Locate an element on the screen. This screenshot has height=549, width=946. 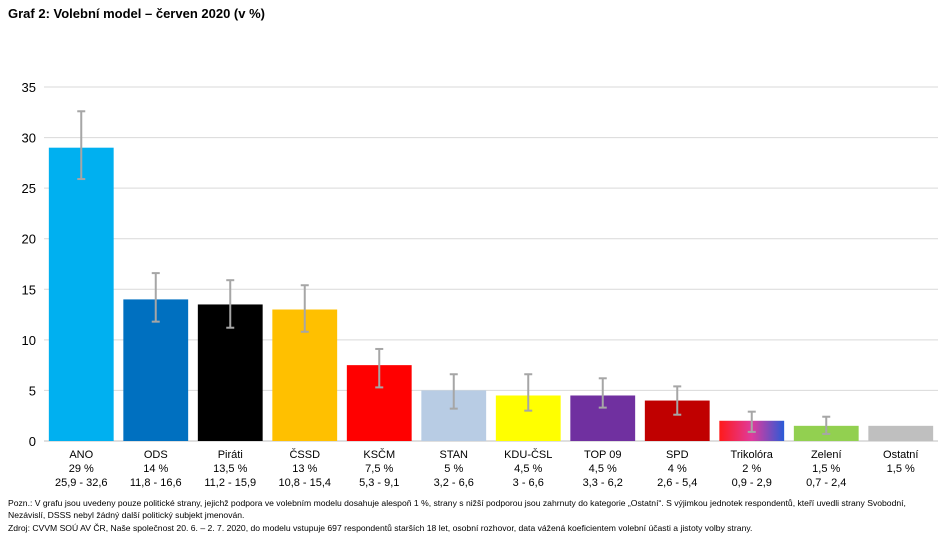
y-tick-label: 0 is located at coordinates (32, 441).